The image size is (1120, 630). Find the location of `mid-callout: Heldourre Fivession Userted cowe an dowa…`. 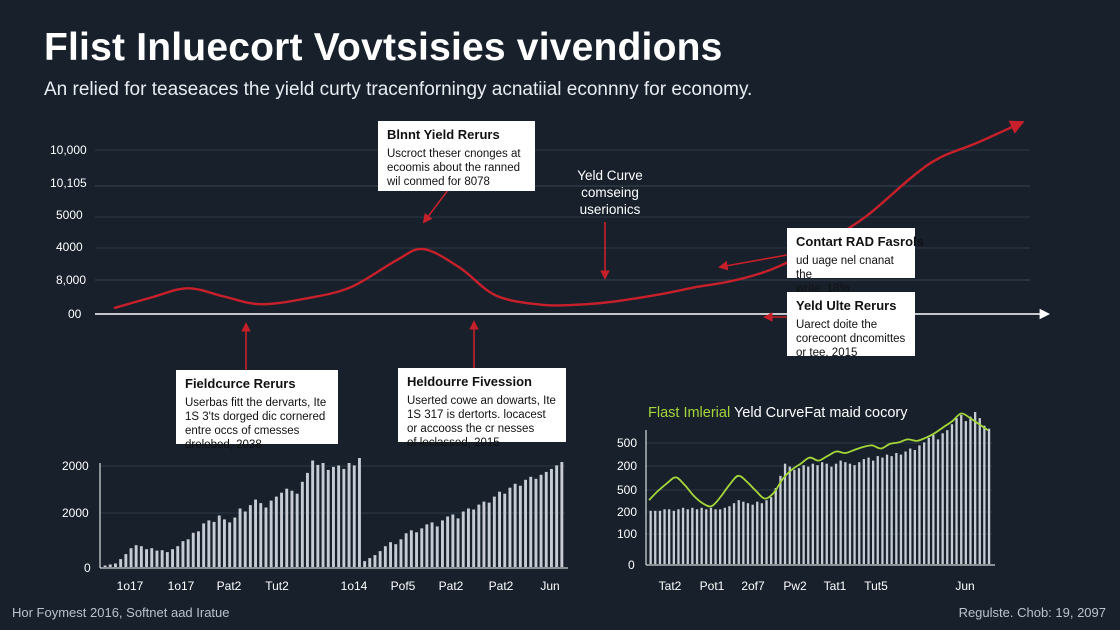

mid-callout: Heldourre Fivession Userted cowe an dowa… is located at coordinates (482, 408).